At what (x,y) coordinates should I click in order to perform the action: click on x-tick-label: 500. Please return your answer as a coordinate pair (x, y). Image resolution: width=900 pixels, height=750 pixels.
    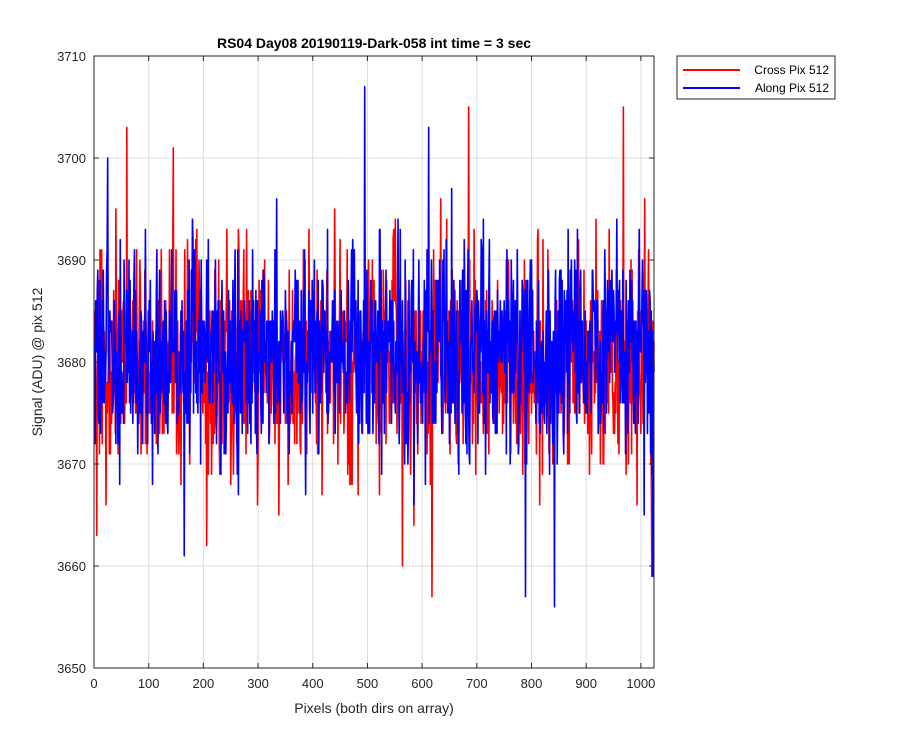
    Looking at the image, I should click on (368, 683).